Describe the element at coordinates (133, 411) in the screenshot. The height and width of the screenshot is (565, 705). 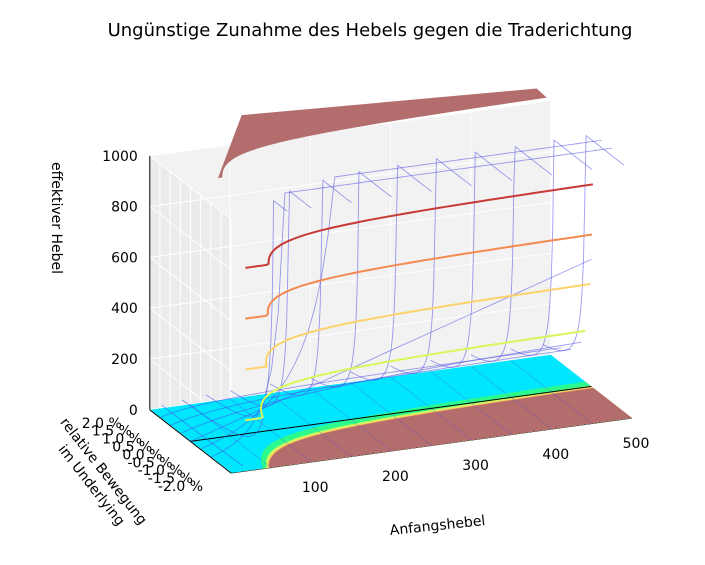
I see `z-tick-label: 0` at that location.